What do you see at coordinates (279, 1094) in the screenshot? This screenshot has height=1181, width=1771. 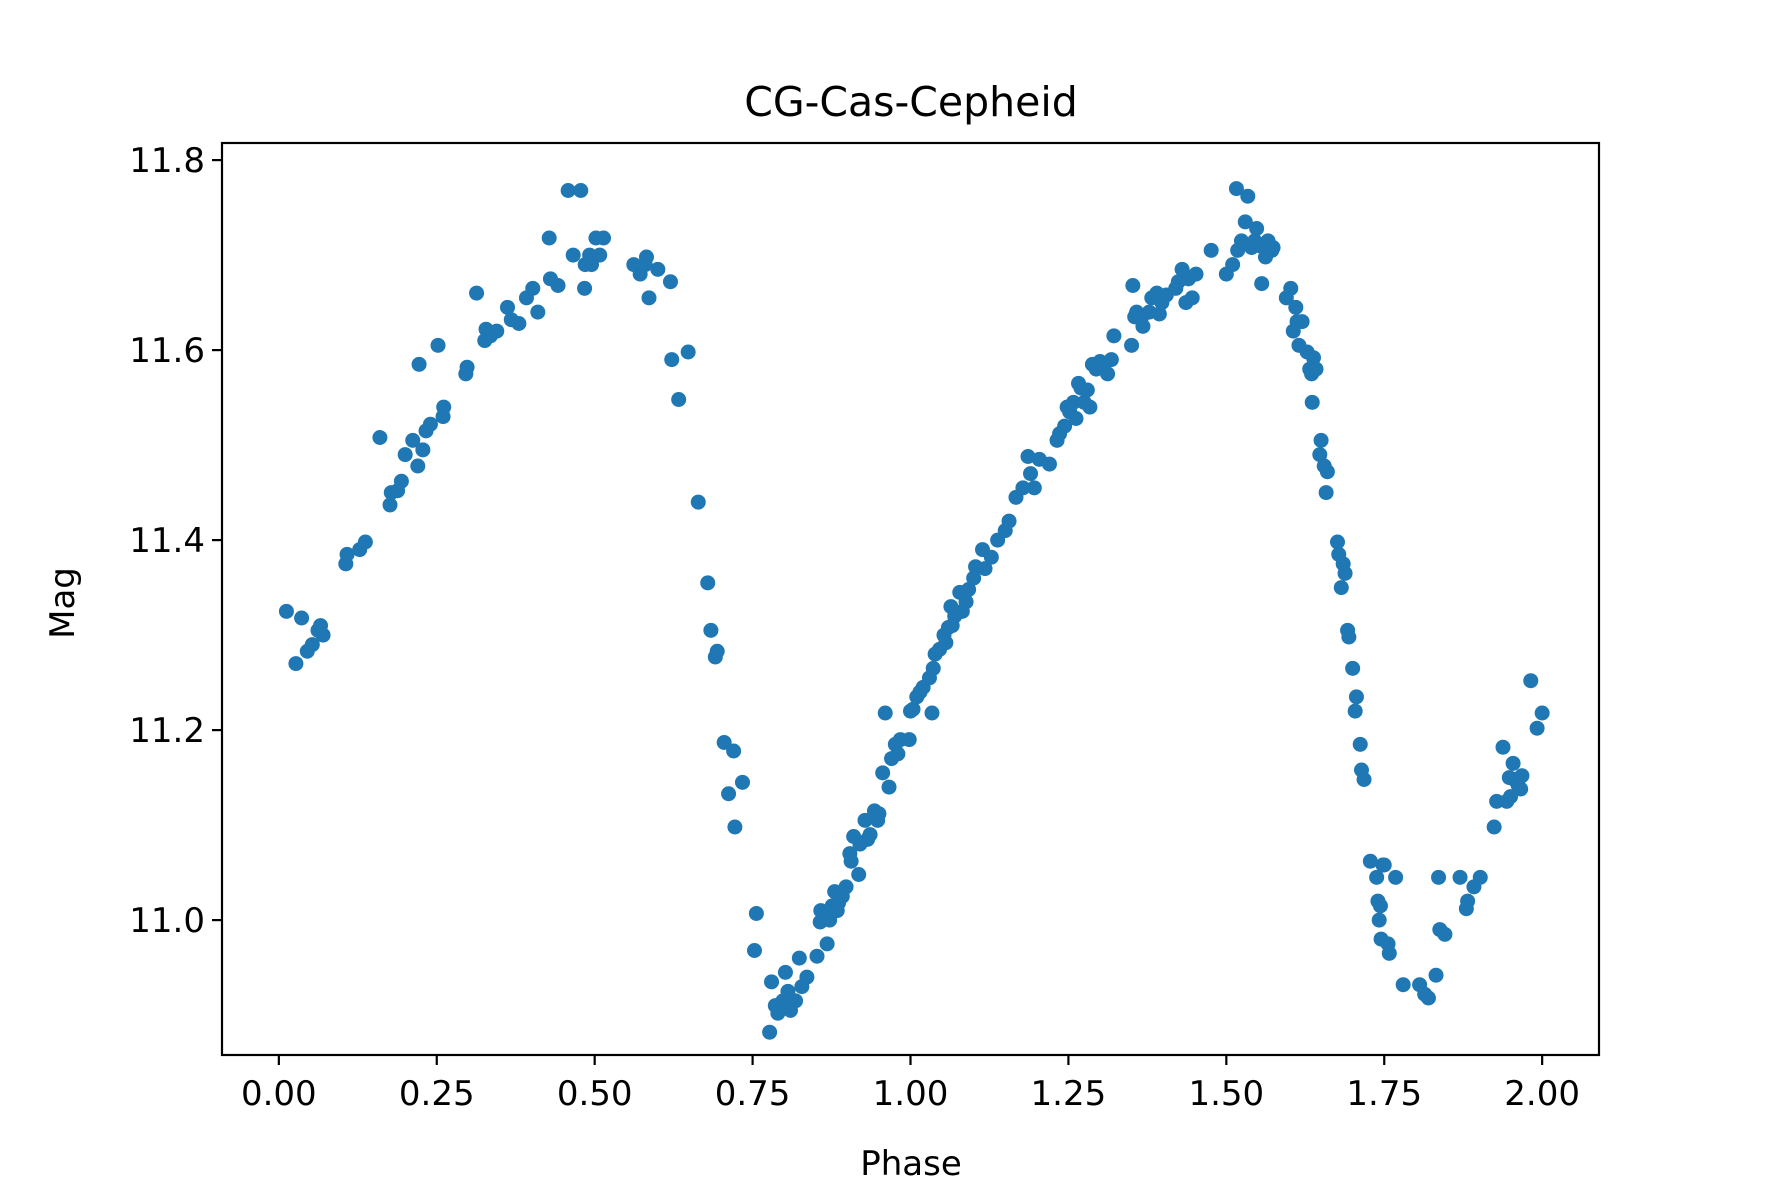 I see `x-tick-label: 0.00` at bounding box center [279, 1094].